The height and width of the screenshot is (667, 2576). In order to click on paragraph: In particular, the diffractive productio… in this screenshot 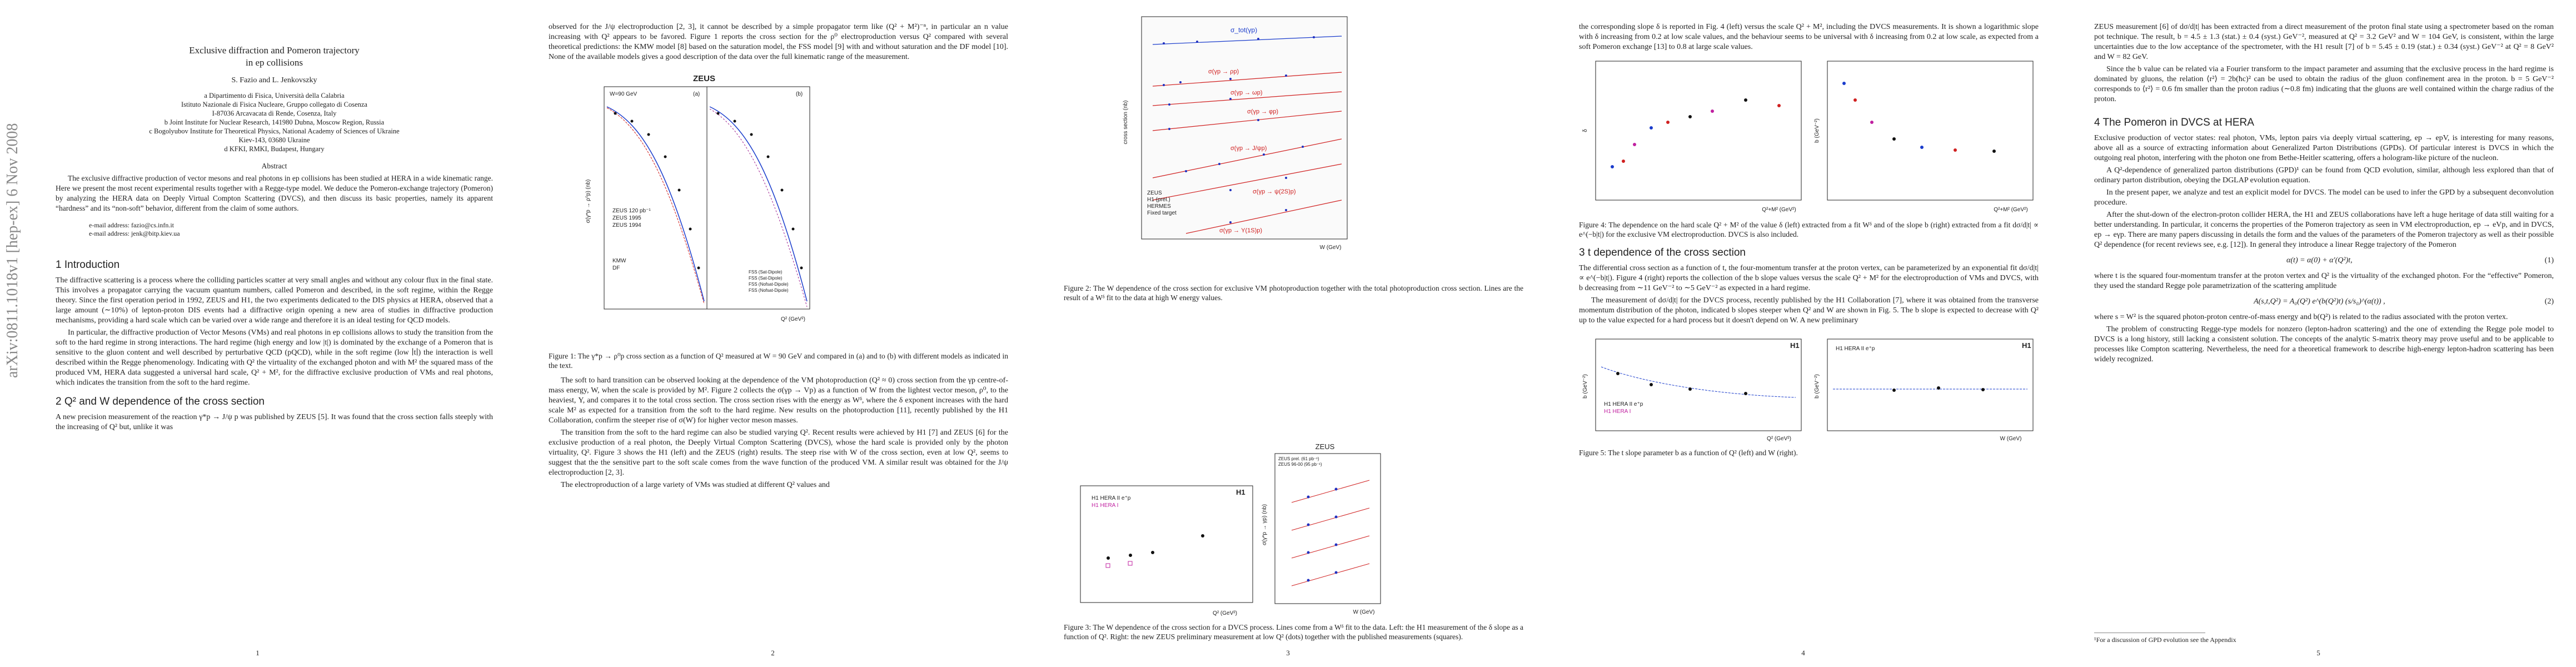, I will do `click(274, 357)`.